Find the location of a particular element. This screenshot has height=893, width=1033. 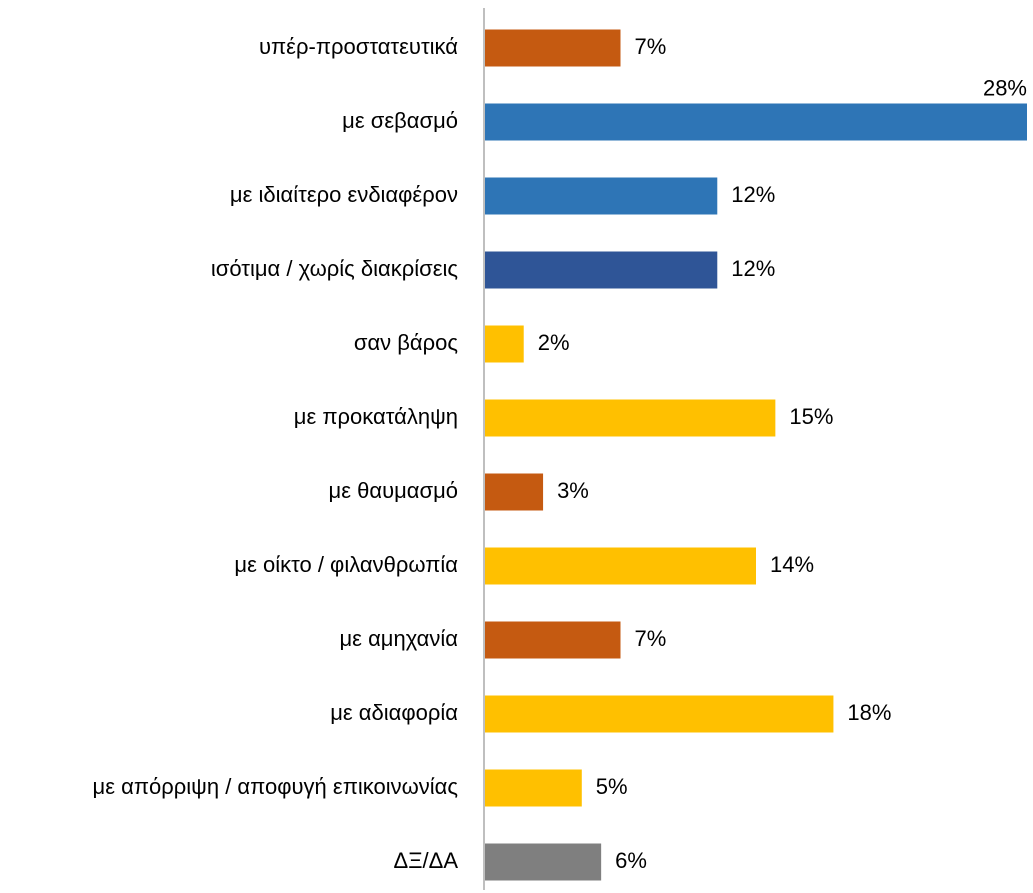

value-label: 2% is located at coordinates (554, 342).